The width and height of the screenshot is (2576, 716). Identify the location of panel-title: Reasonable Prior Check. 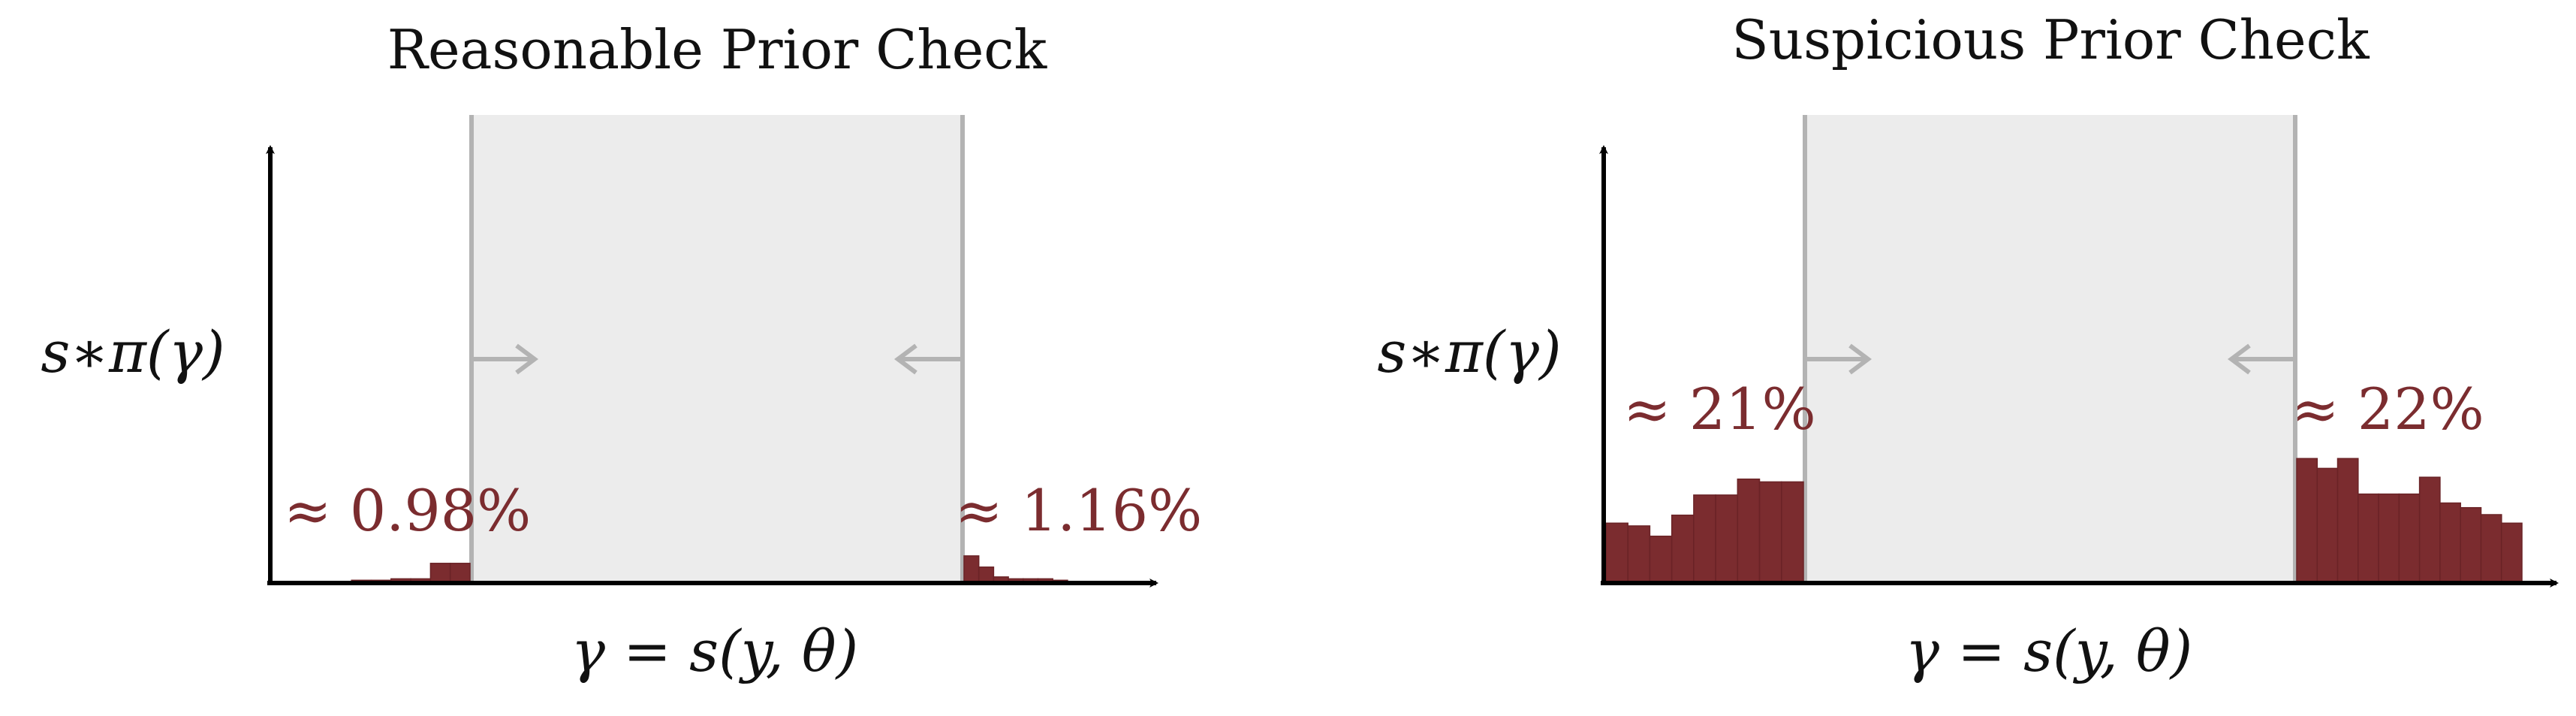
(717, 49).